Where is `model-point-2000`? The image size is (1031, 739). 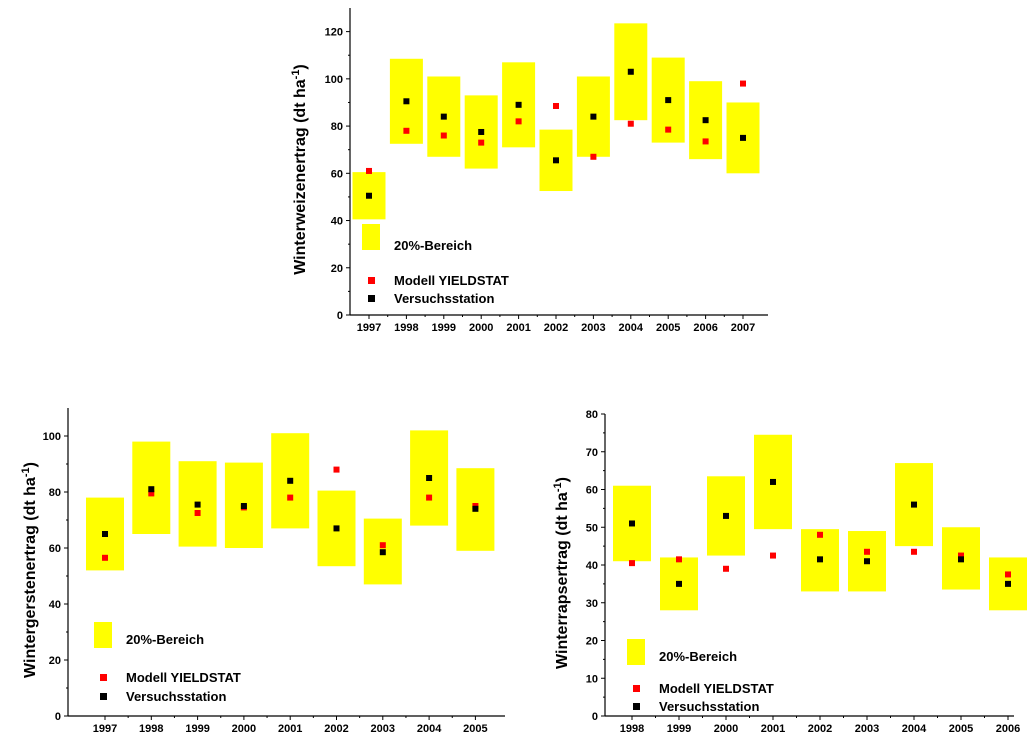
model-point-2000 is located at coordinates (726, 568).